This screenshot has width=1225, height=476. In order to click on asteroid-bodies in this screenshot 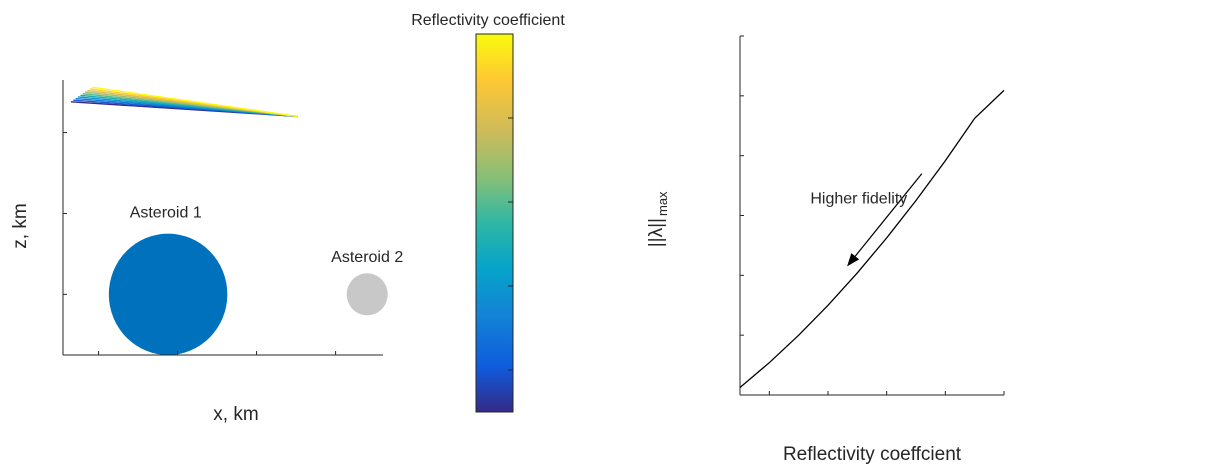, I will do `click(248, 294)`.